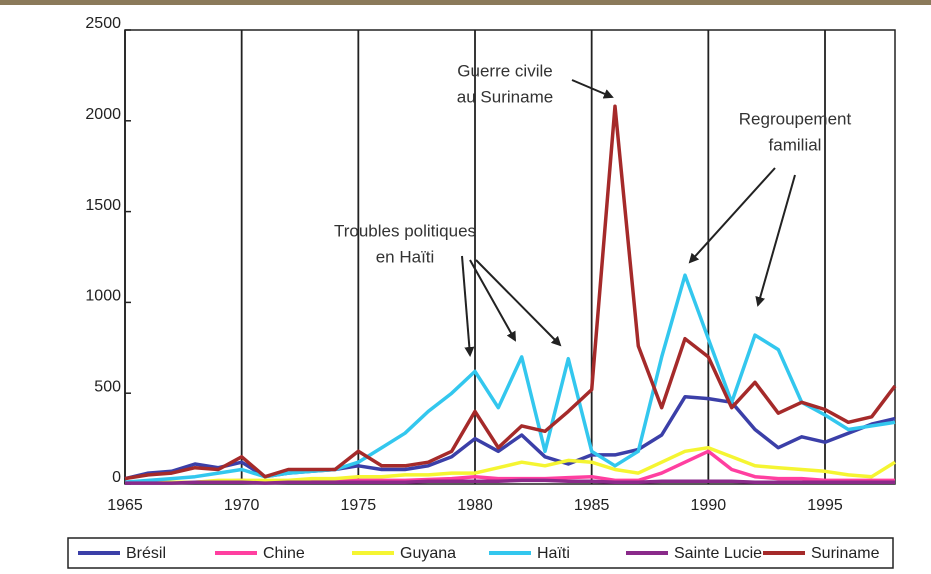 The image size is (931, 574). What do you see at coordinates (284, 553) in the screenshot?
I see `legend-label: Chine` at bounding box center [284, 553].